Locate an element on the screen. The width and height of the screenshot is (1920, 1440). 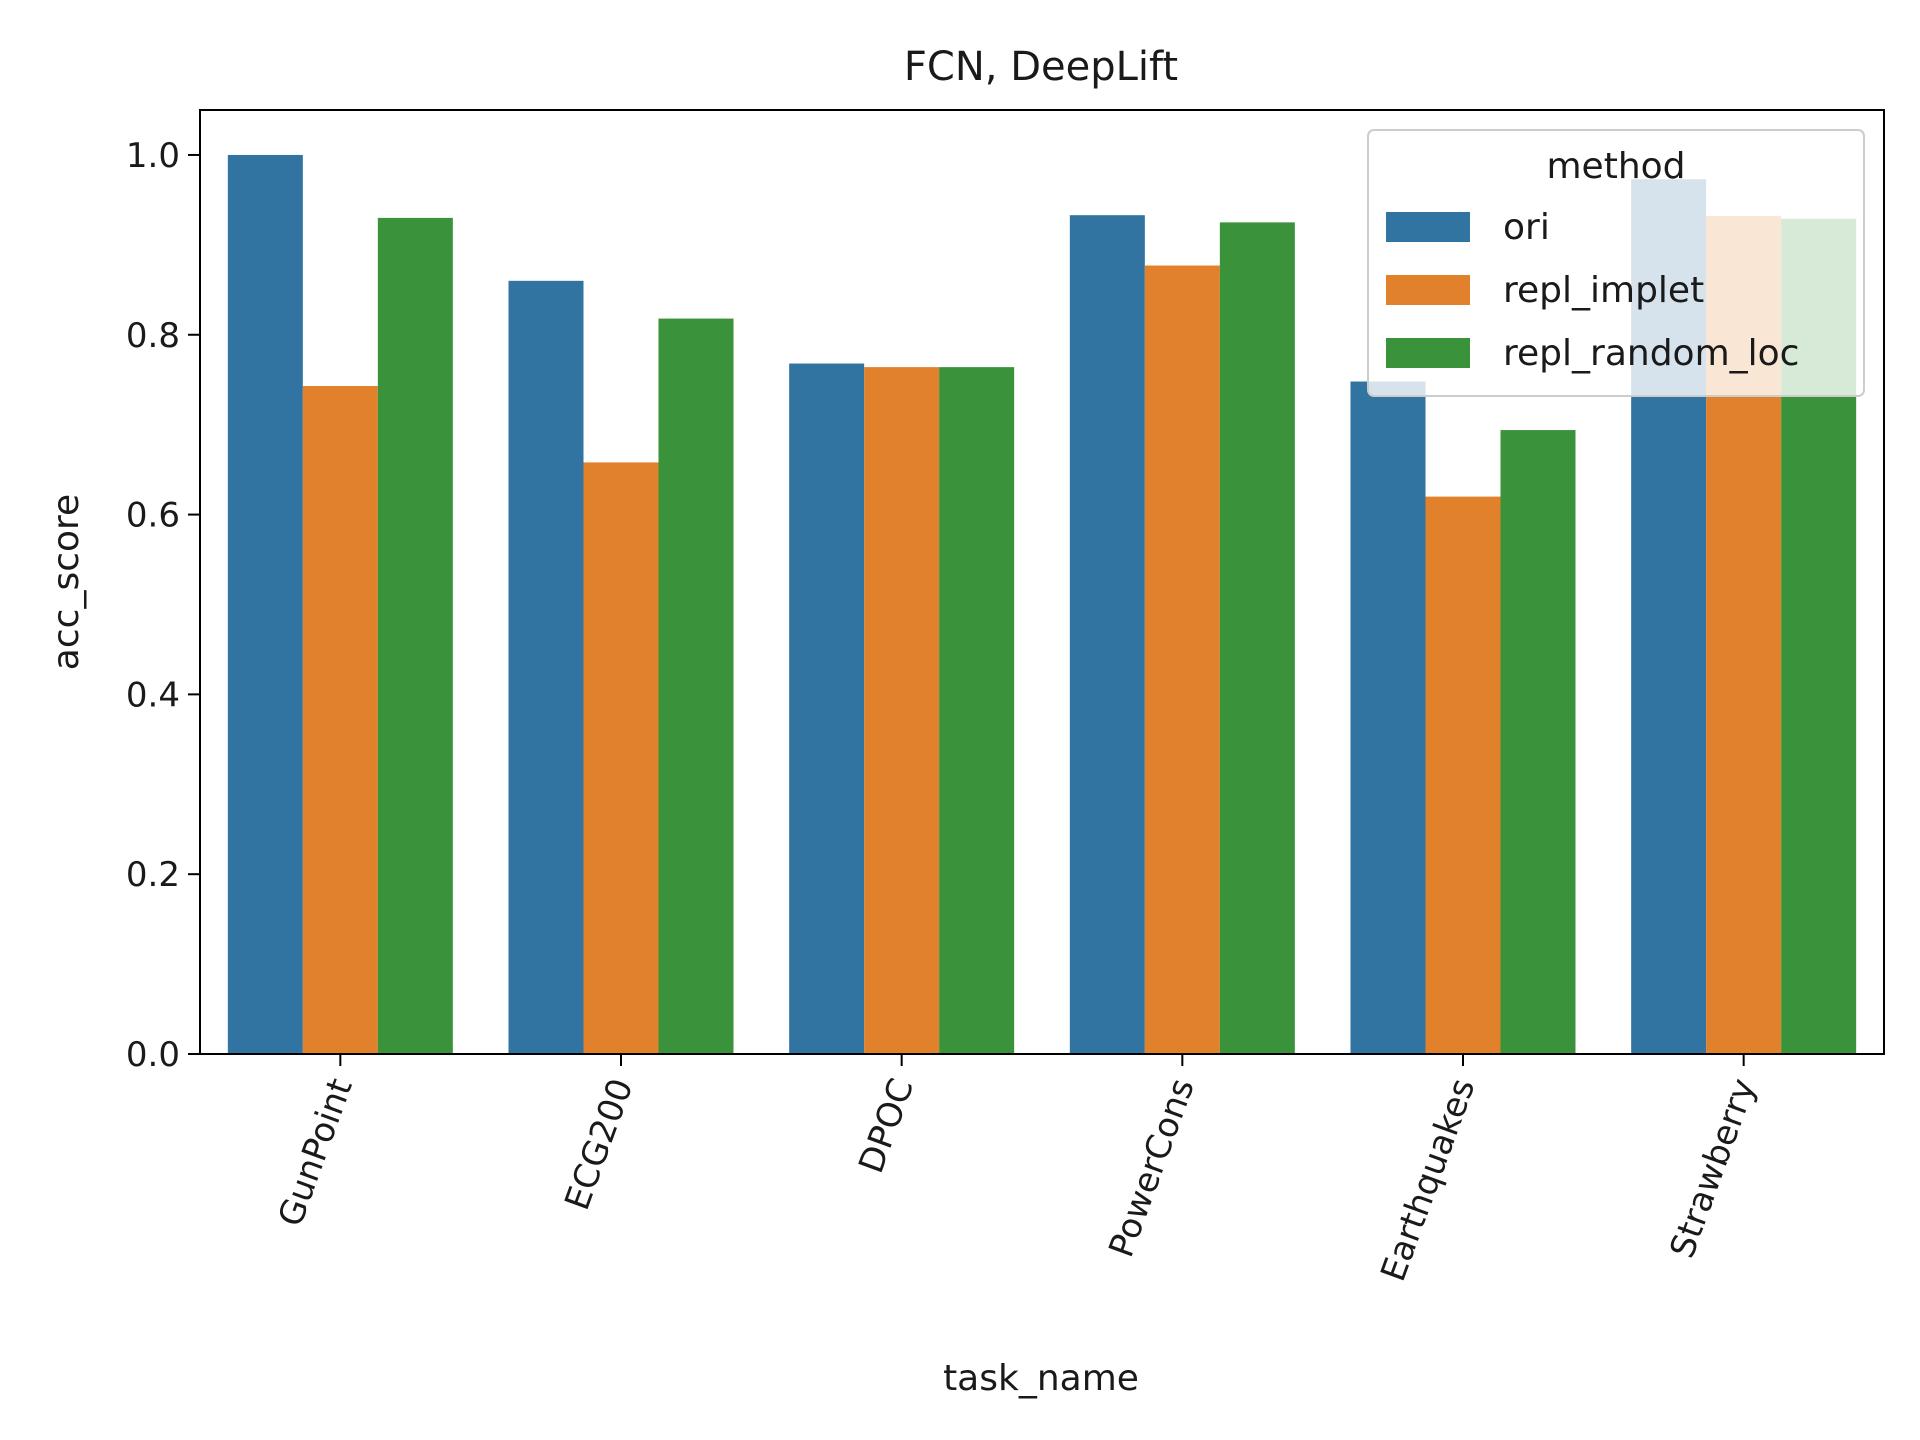
legend: method ori repl_implet repl_random_loc is located at coordinates (1616, 263).